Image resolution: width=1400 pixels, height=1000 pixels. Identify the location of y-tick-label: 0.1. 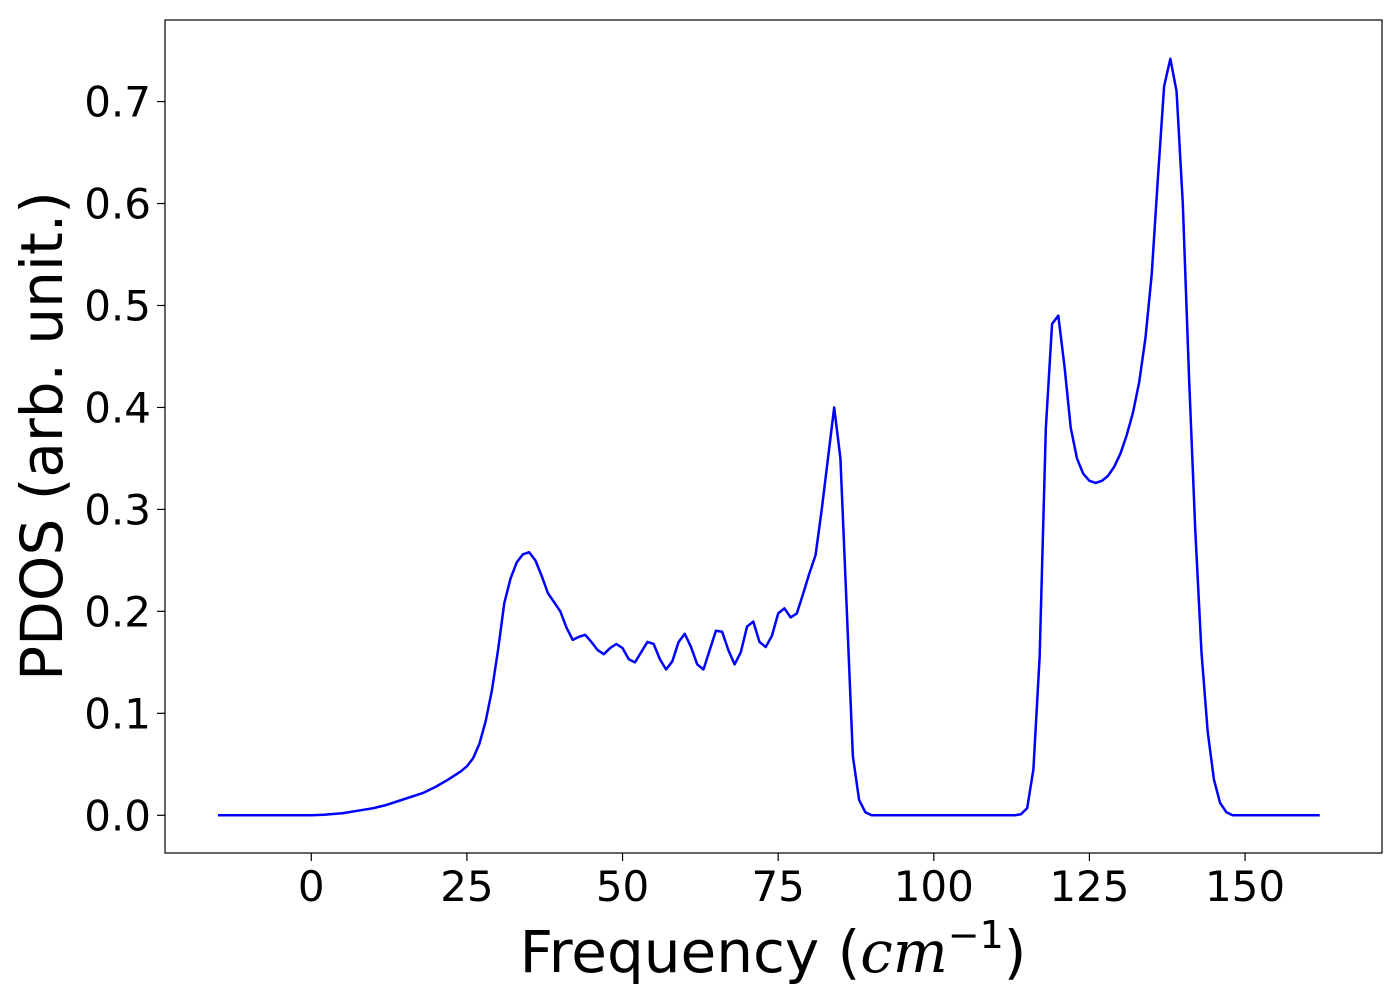
(117, 713).